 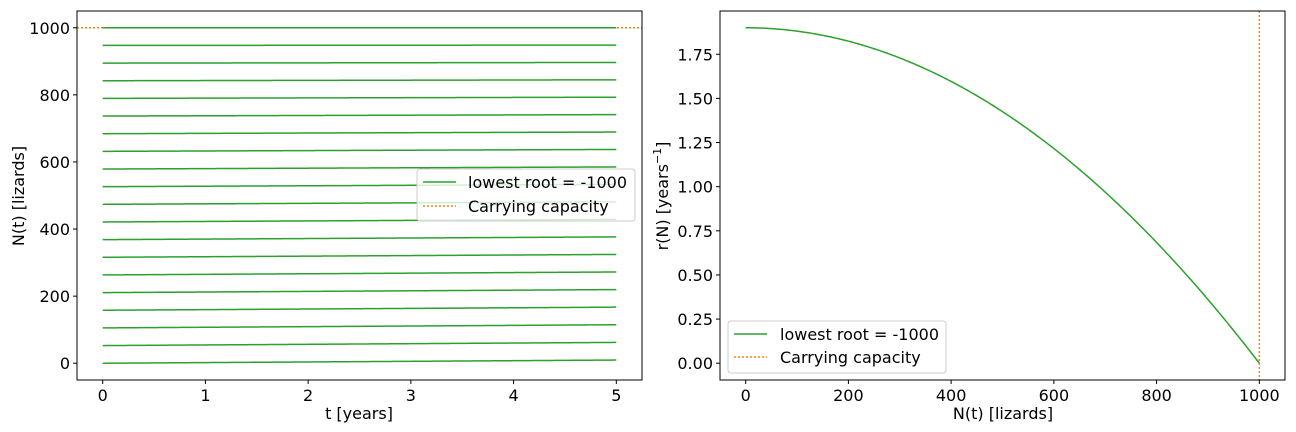 What do you see at coordinates (657, 156) in the screenshot?
I see `right-y-axis-label-superscript: −1` at bounding box center [657, 156].